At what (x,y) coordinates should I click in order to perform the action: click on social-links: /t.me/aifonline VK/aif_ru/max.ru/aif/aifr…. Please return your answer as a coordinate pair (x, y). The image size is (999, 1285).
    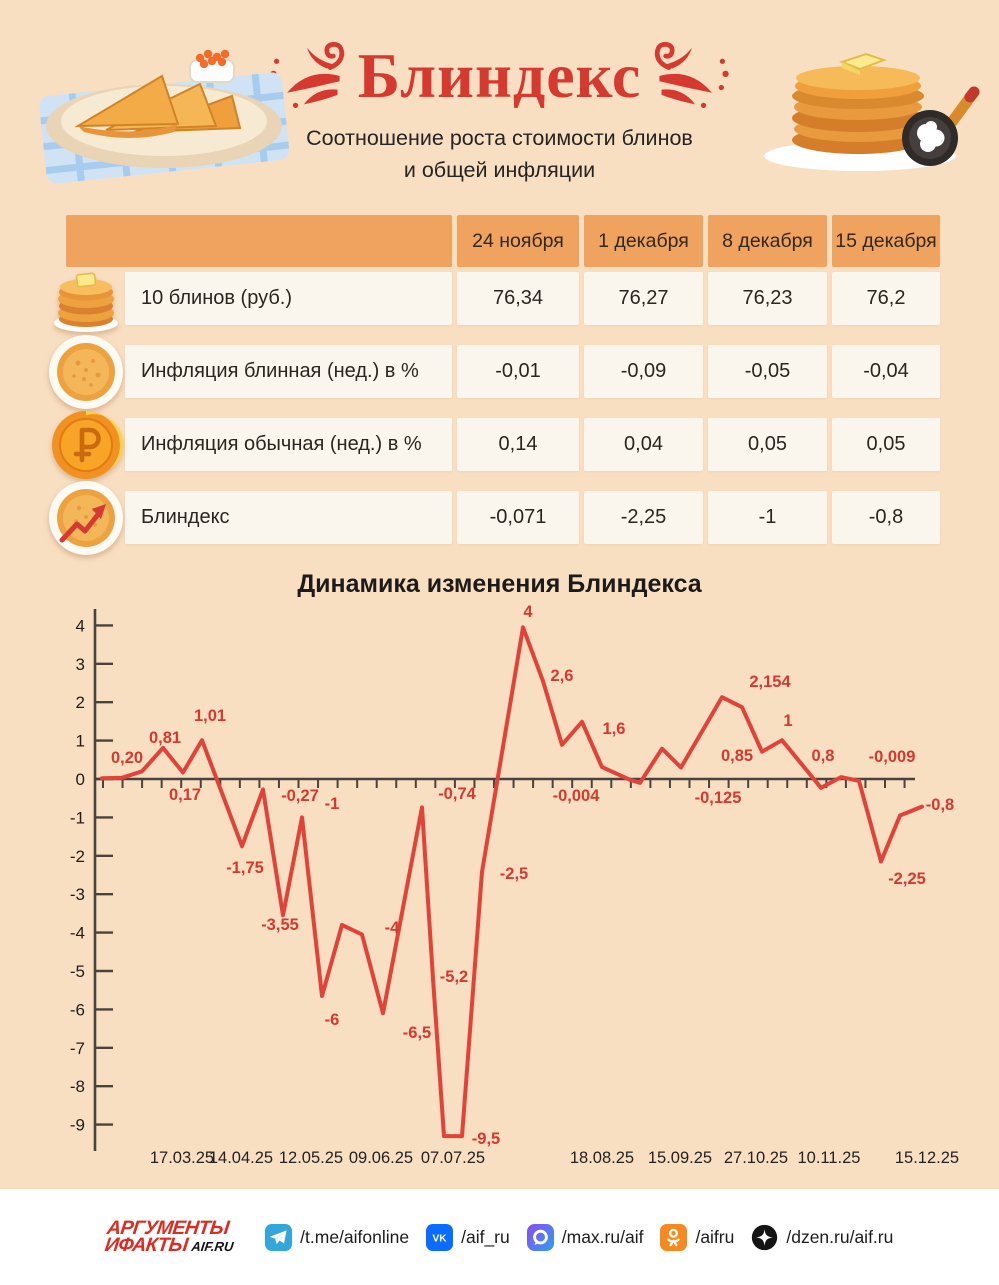
    Looking at the image, I should click on (579, 1237).